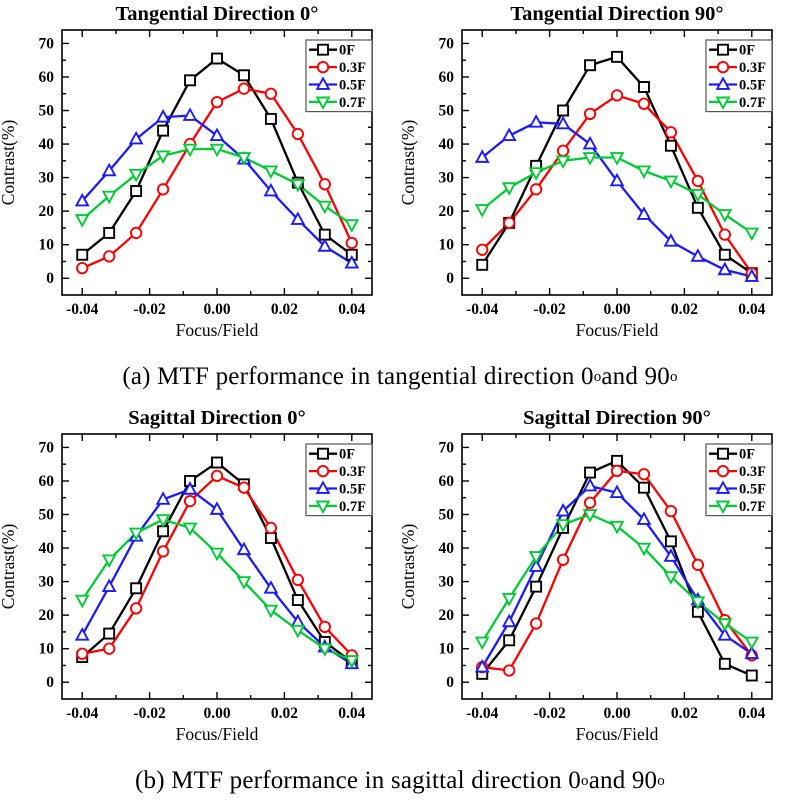  What do you see at coordinates (447, 582) in the screenshot?
I see `y-tick-label: 30` at bounding box center [447, 582].